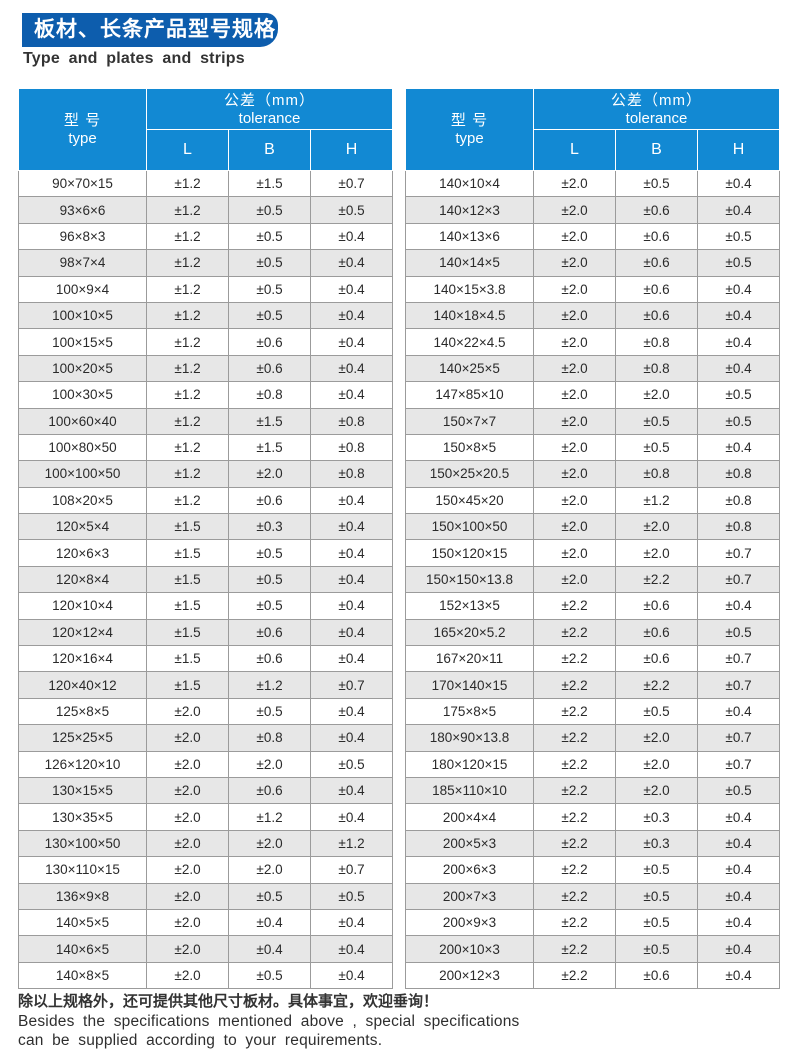 The height and width of the screenshot is (1064, 800). I want to click on type-cell: 140×25×5, so click(469, 368).